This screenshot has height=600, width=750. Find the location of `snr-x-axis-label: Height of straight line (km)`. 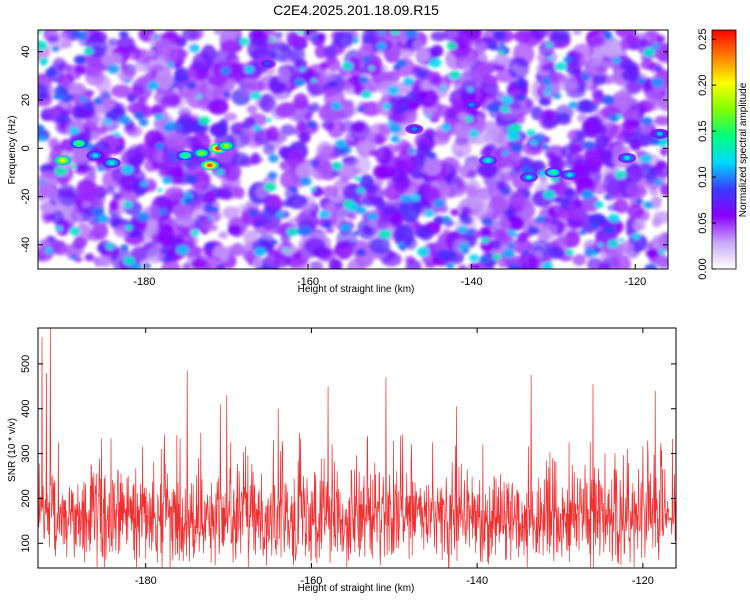

snr-x-axis-label: Height of straight line (km) is located at coordinates (356, 588).